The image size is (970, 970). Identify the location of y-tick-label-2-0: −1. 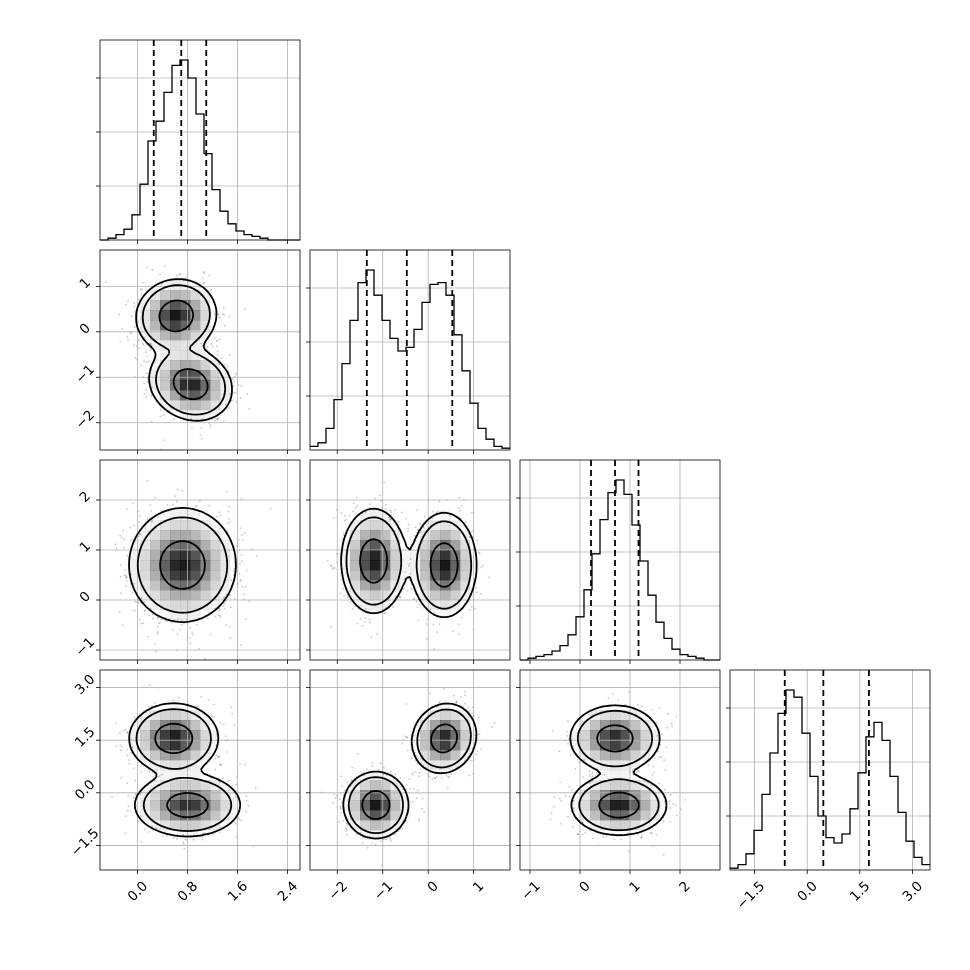
(84, 646).